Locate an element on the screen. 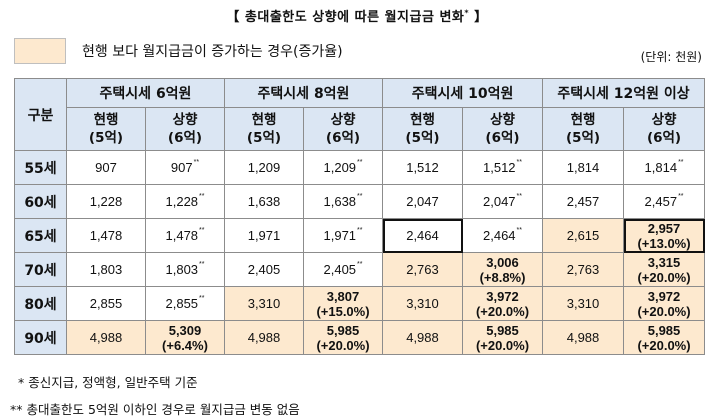  cell-value: 2,855 is located at coordinates (182, 303).